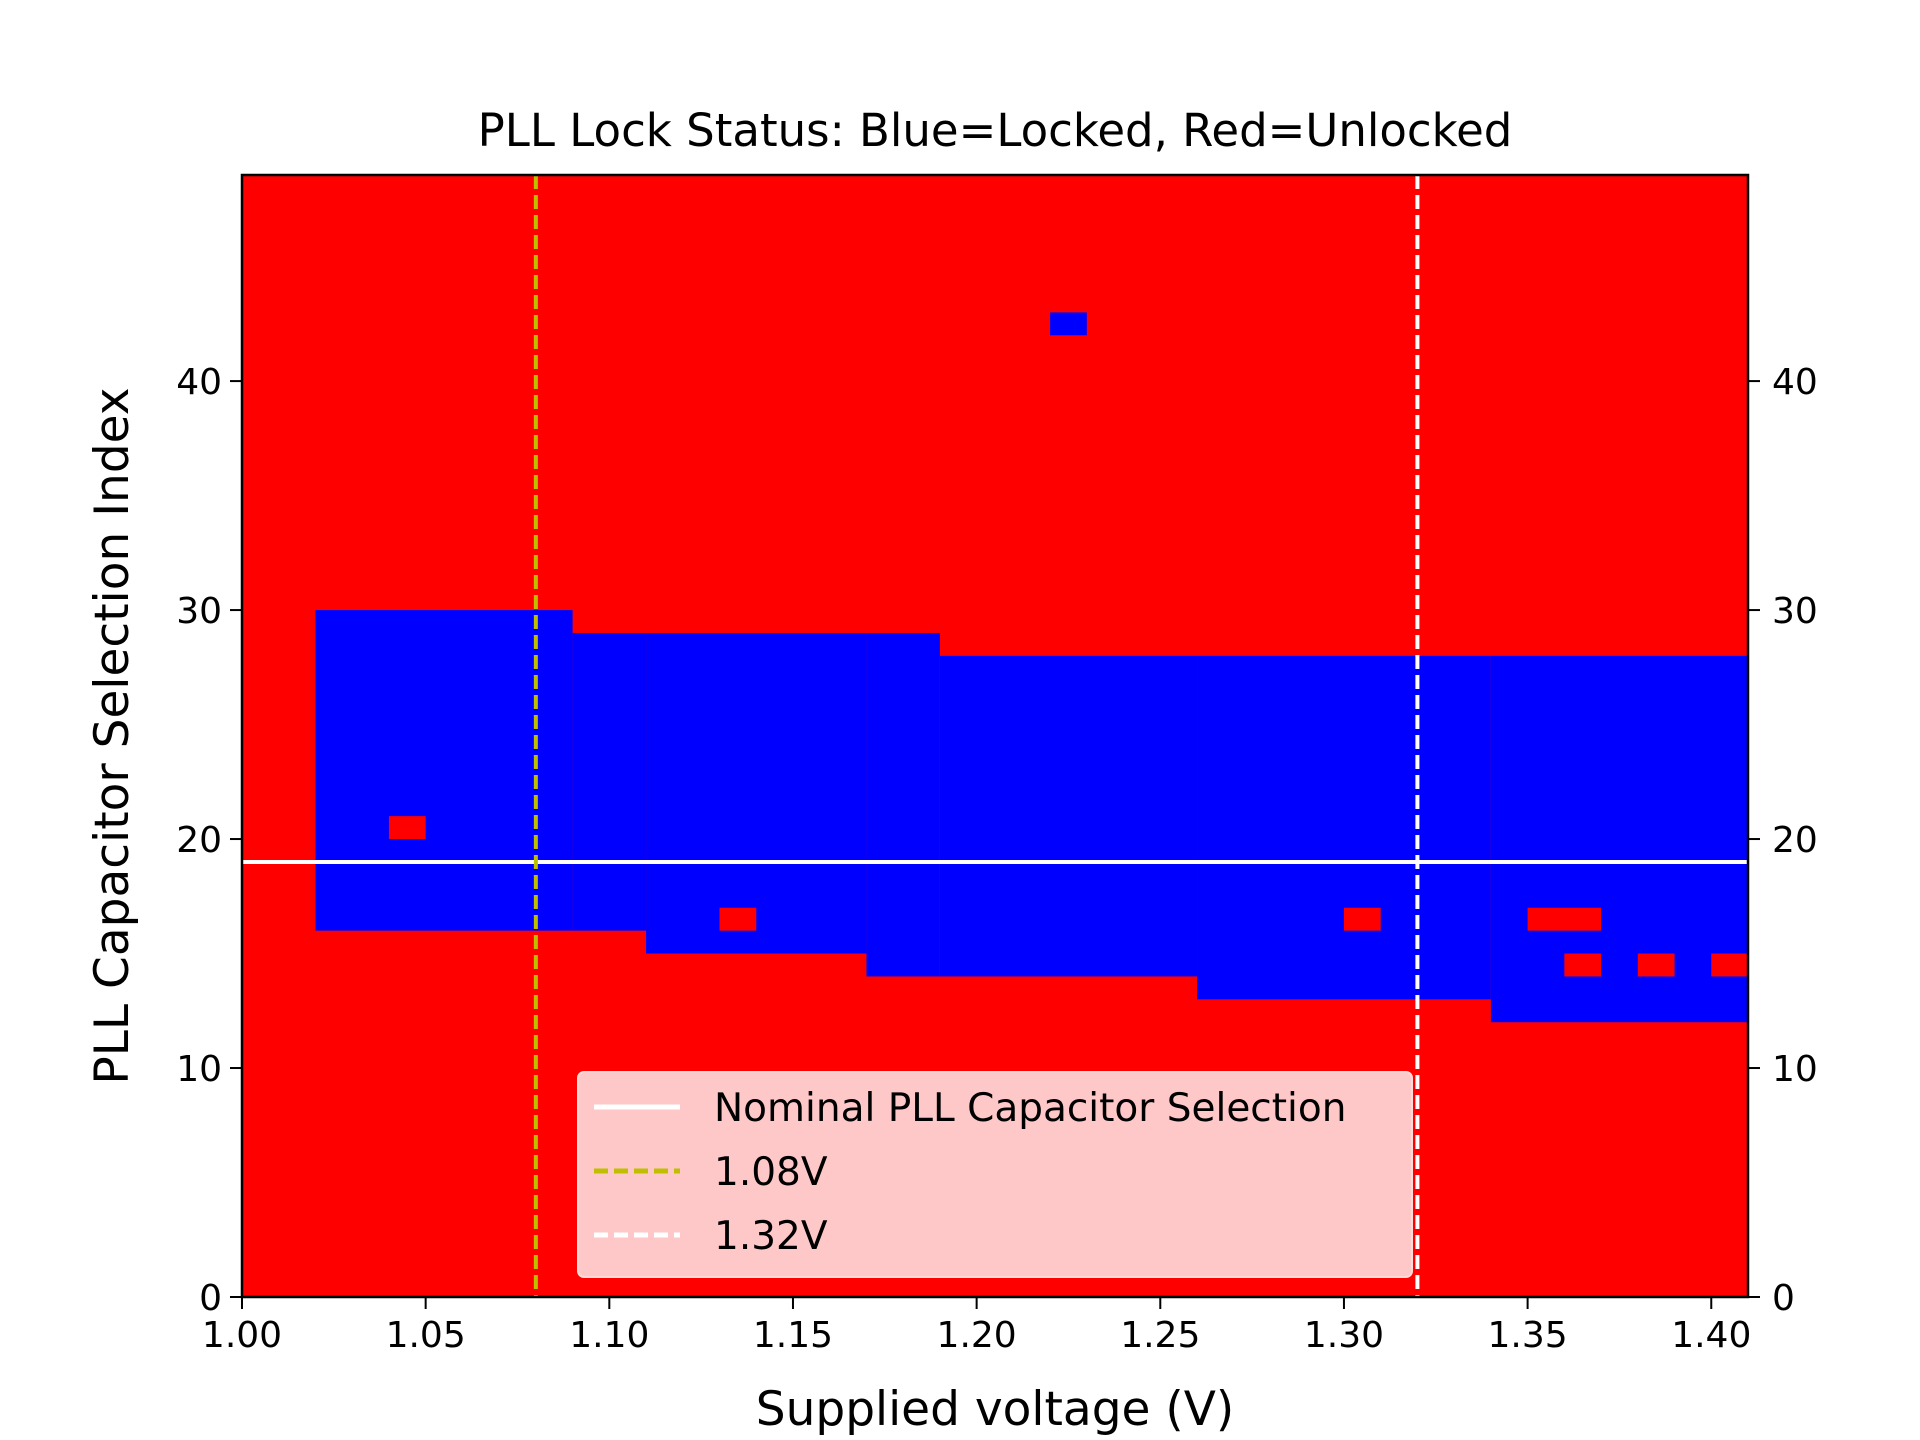 The width and height of the screenshot is (1920, 1440). What do you see at coordinates (199, 611) in the screenshot?
I see `y-tick-label: 30` at bounding box center [199, 611].